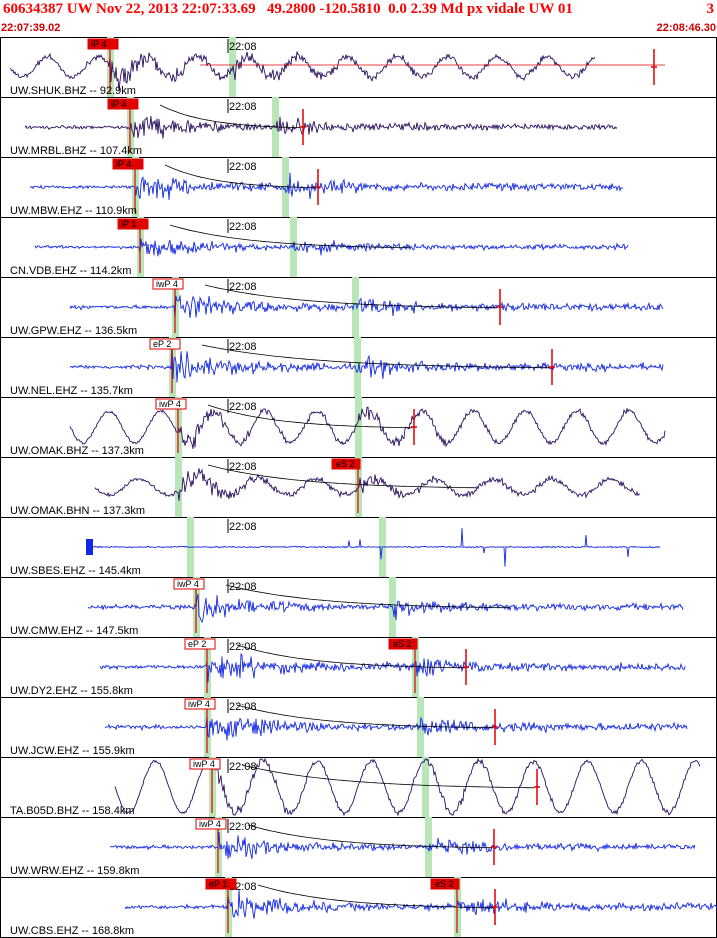  Describe the element at coordinates (72, 811) in the screenshot. I see `station-label: TA.B05D.BHZ -- 158.4km` at that location.